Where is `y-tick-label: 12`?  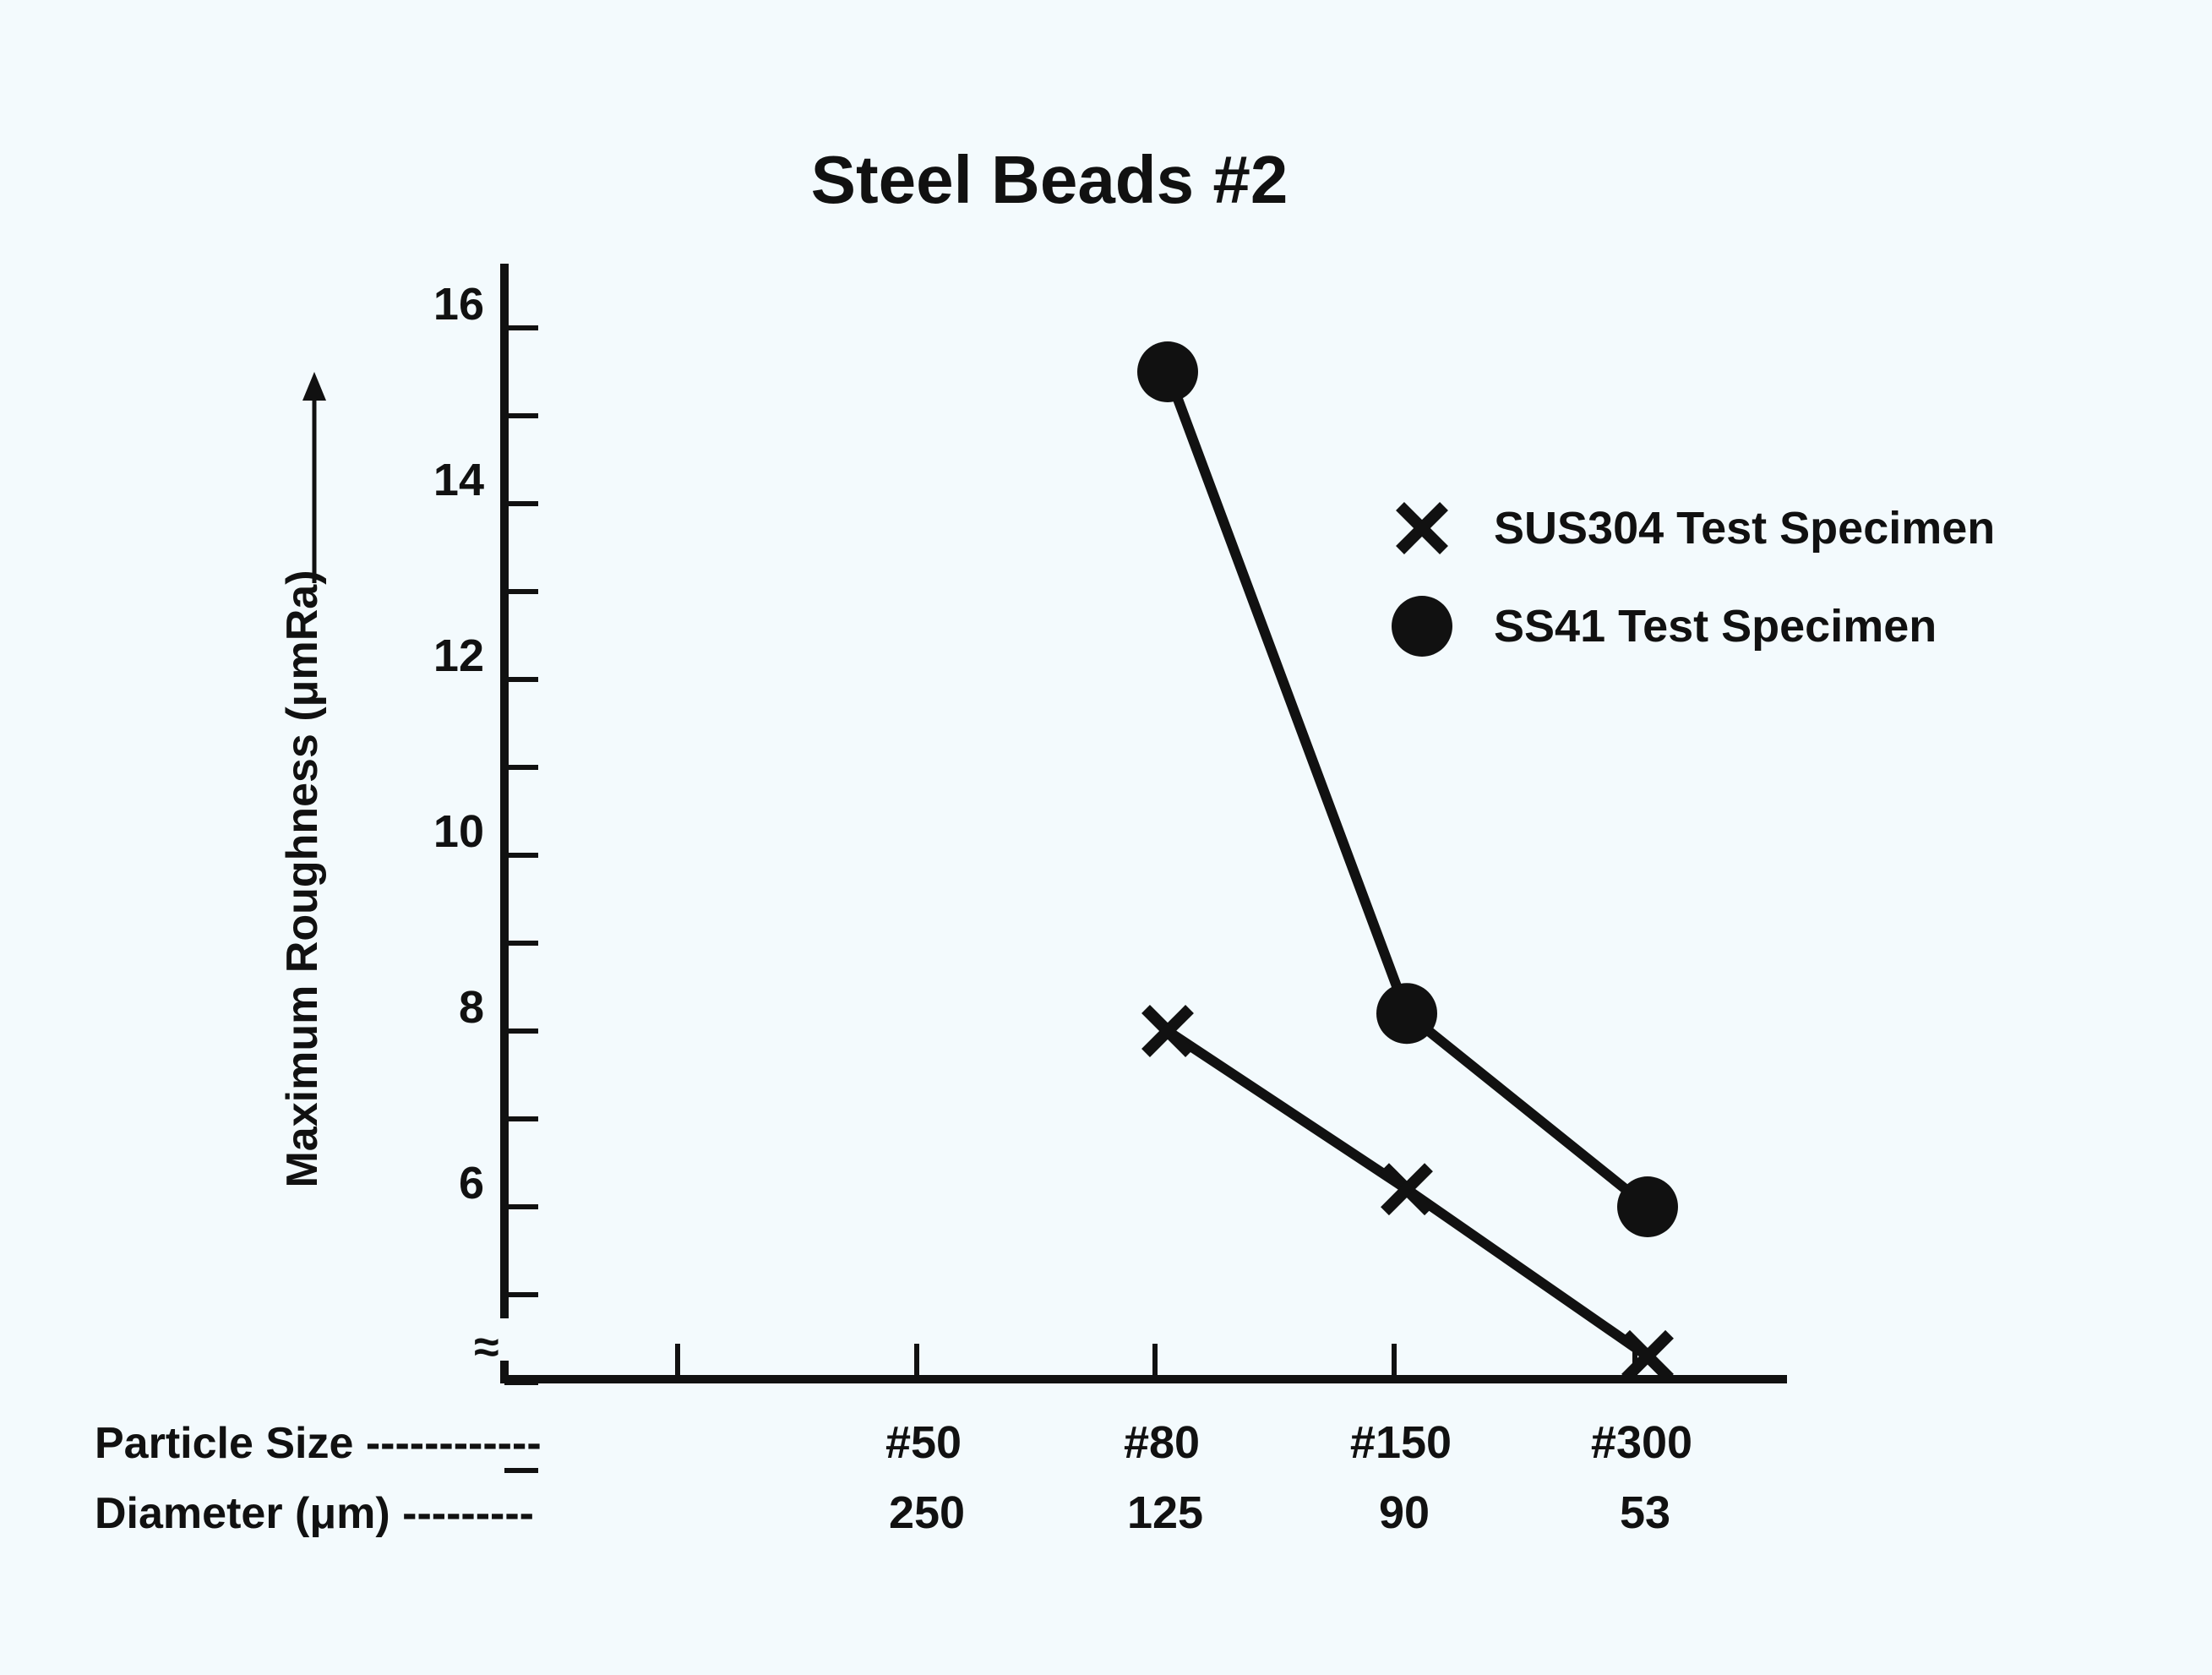 y-tick-label: 12 is located at coordinates (459, 655).